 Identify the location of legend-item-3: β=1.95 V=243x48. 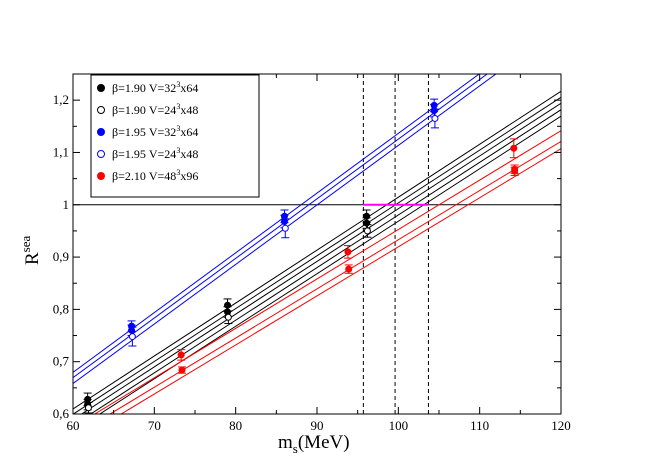
(147, 153).